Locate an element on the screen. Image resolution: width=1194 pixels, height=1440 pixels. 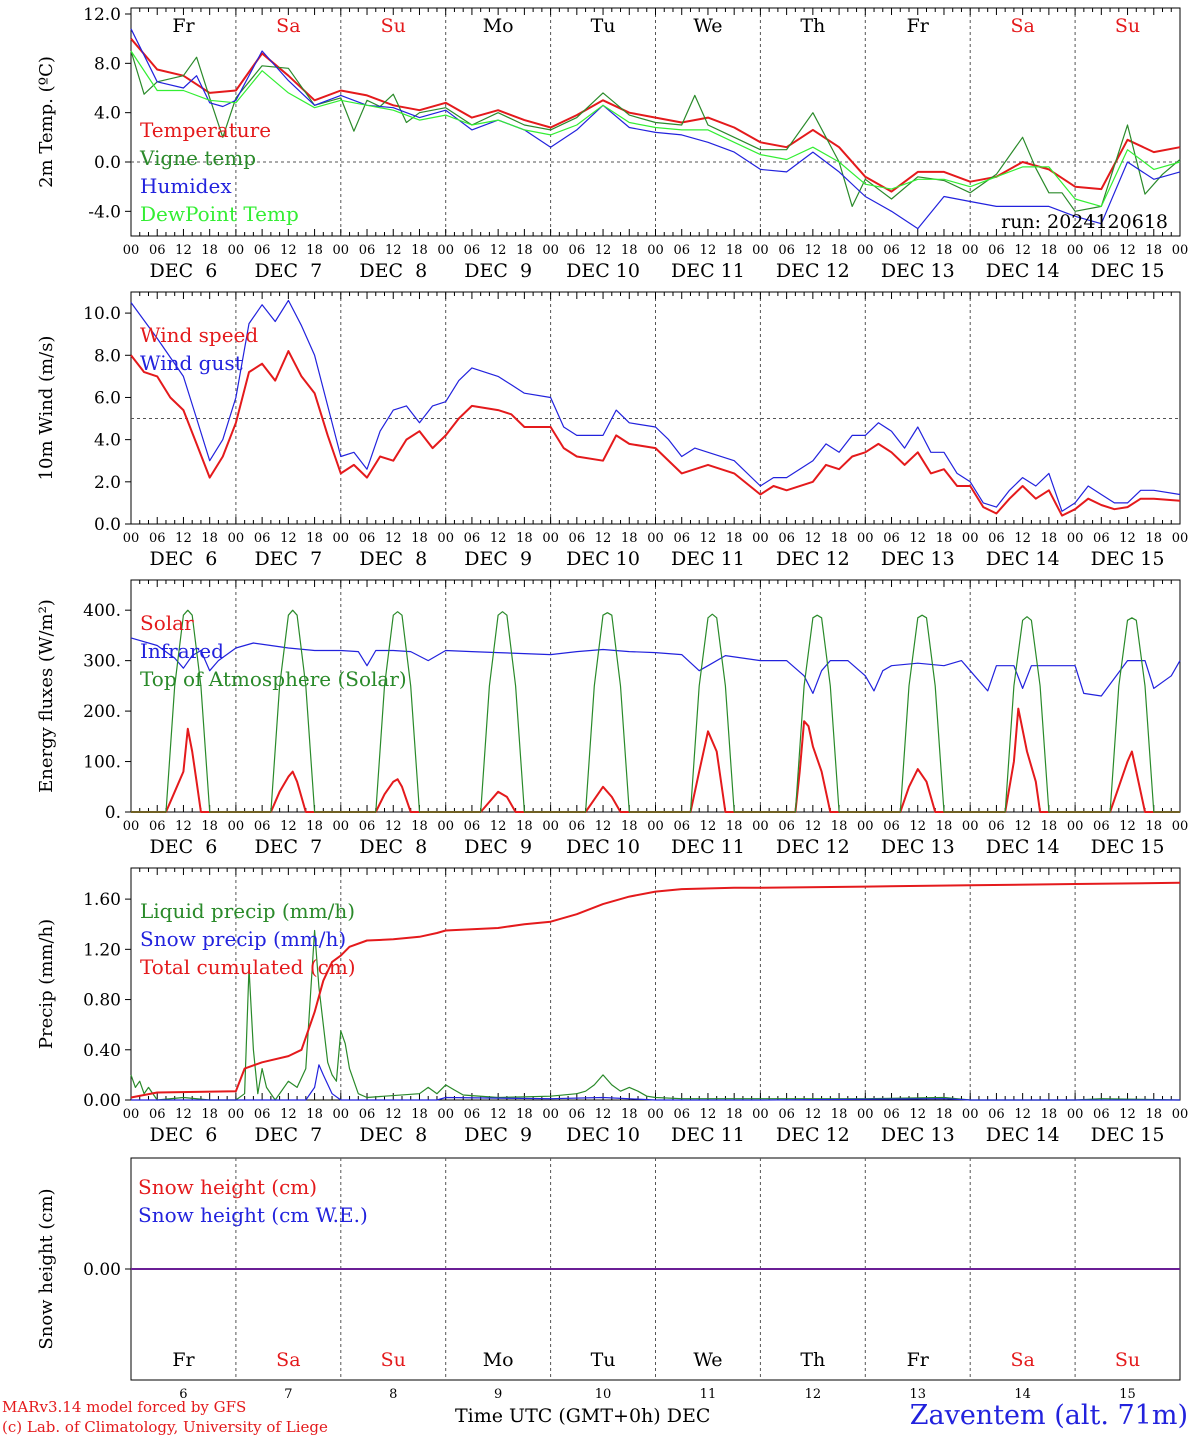
x-axis-title: Time UTC (GMT+0h) DEC is located at coordinates (583, 1416).